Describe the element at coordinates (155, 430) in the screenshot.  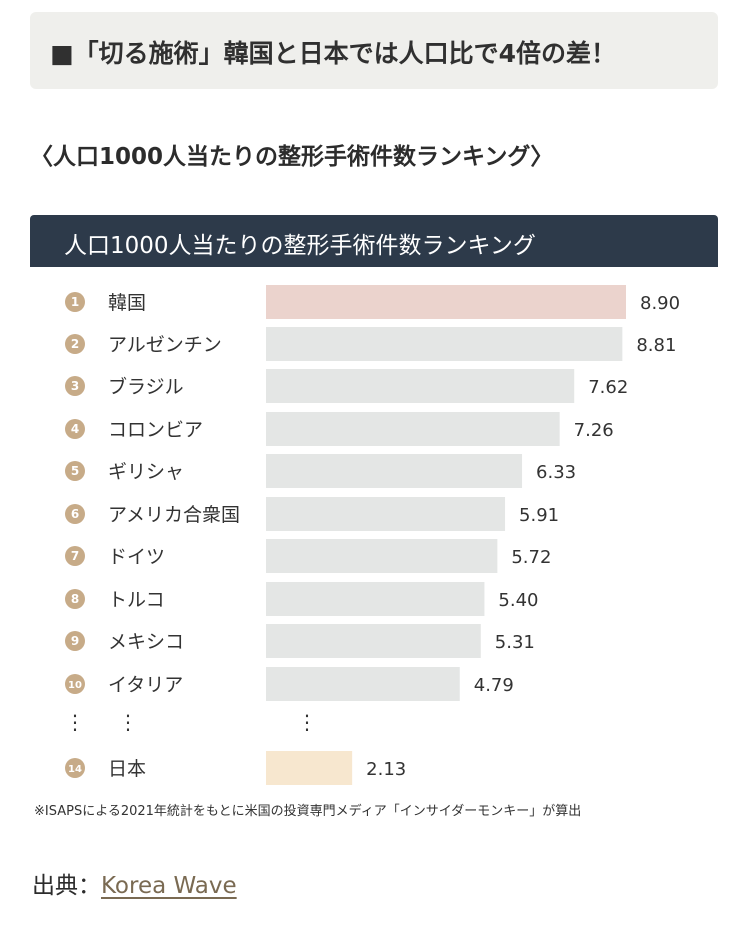
I see `country-label: コロンビア` at that location.